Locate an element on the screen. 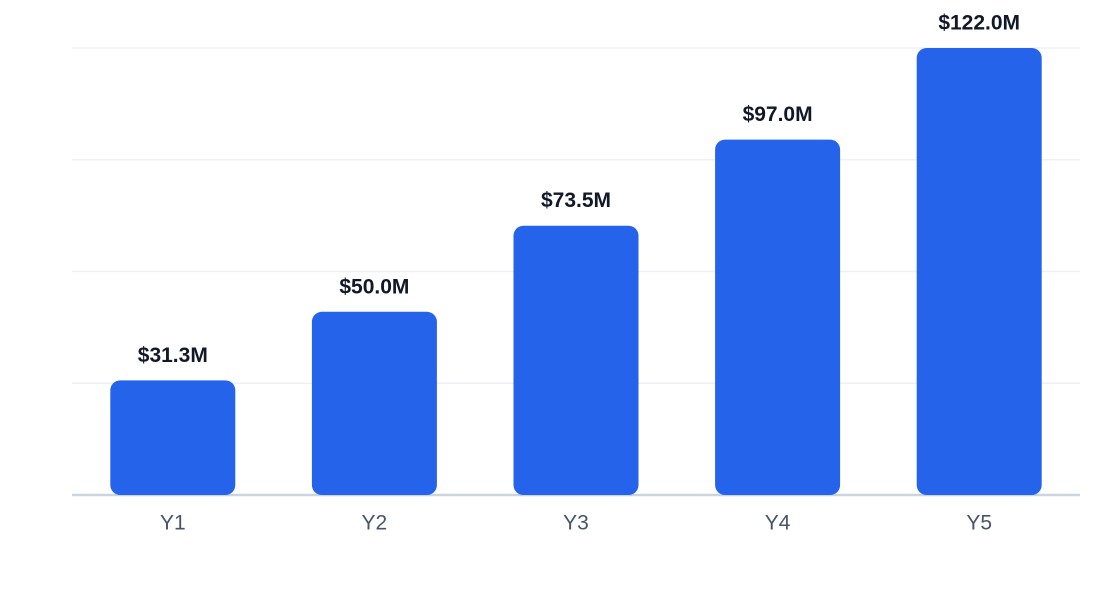  value-label: $97.0M is located at coordinates (778, 114).